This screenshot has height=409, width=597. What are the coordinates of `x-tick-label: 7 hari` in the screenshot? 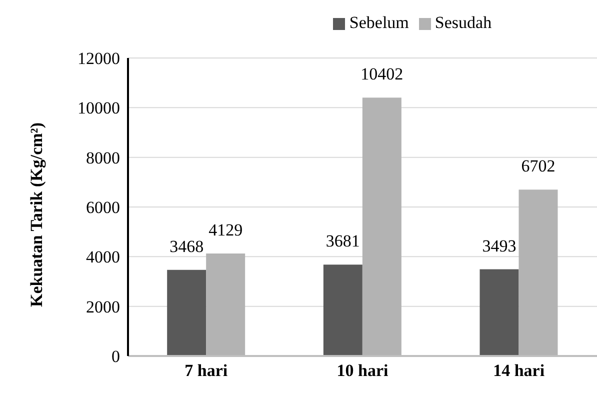 It's located at (206, 370).